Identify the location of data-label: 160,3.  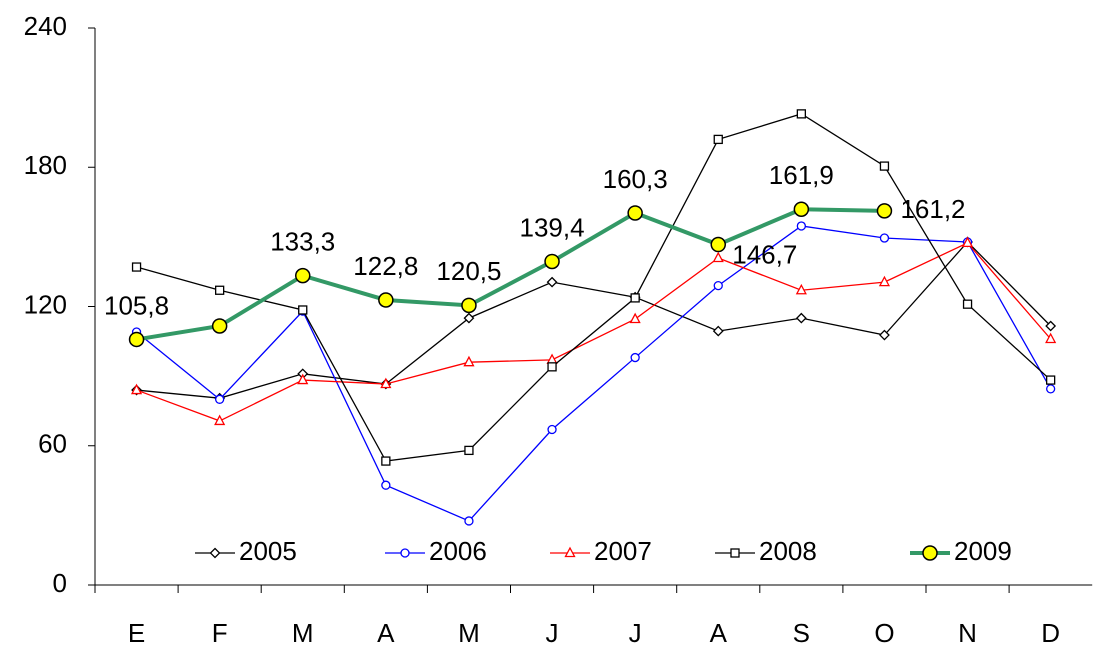
(635, 179).